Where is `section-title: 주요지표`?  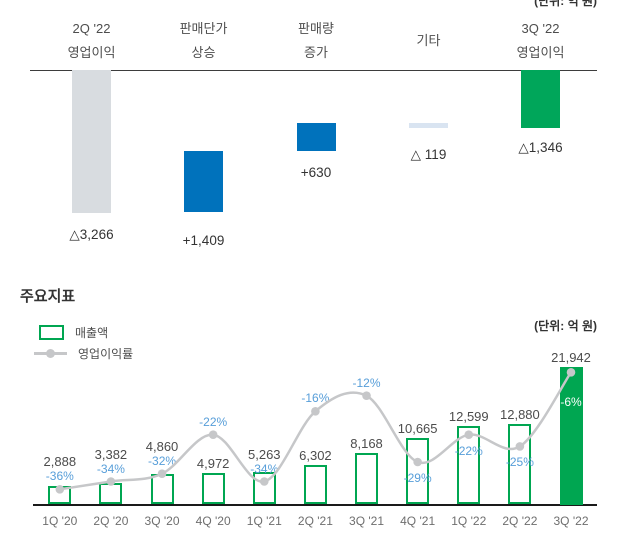 section-title: 주요지표 is located at coordinates (48, 296).